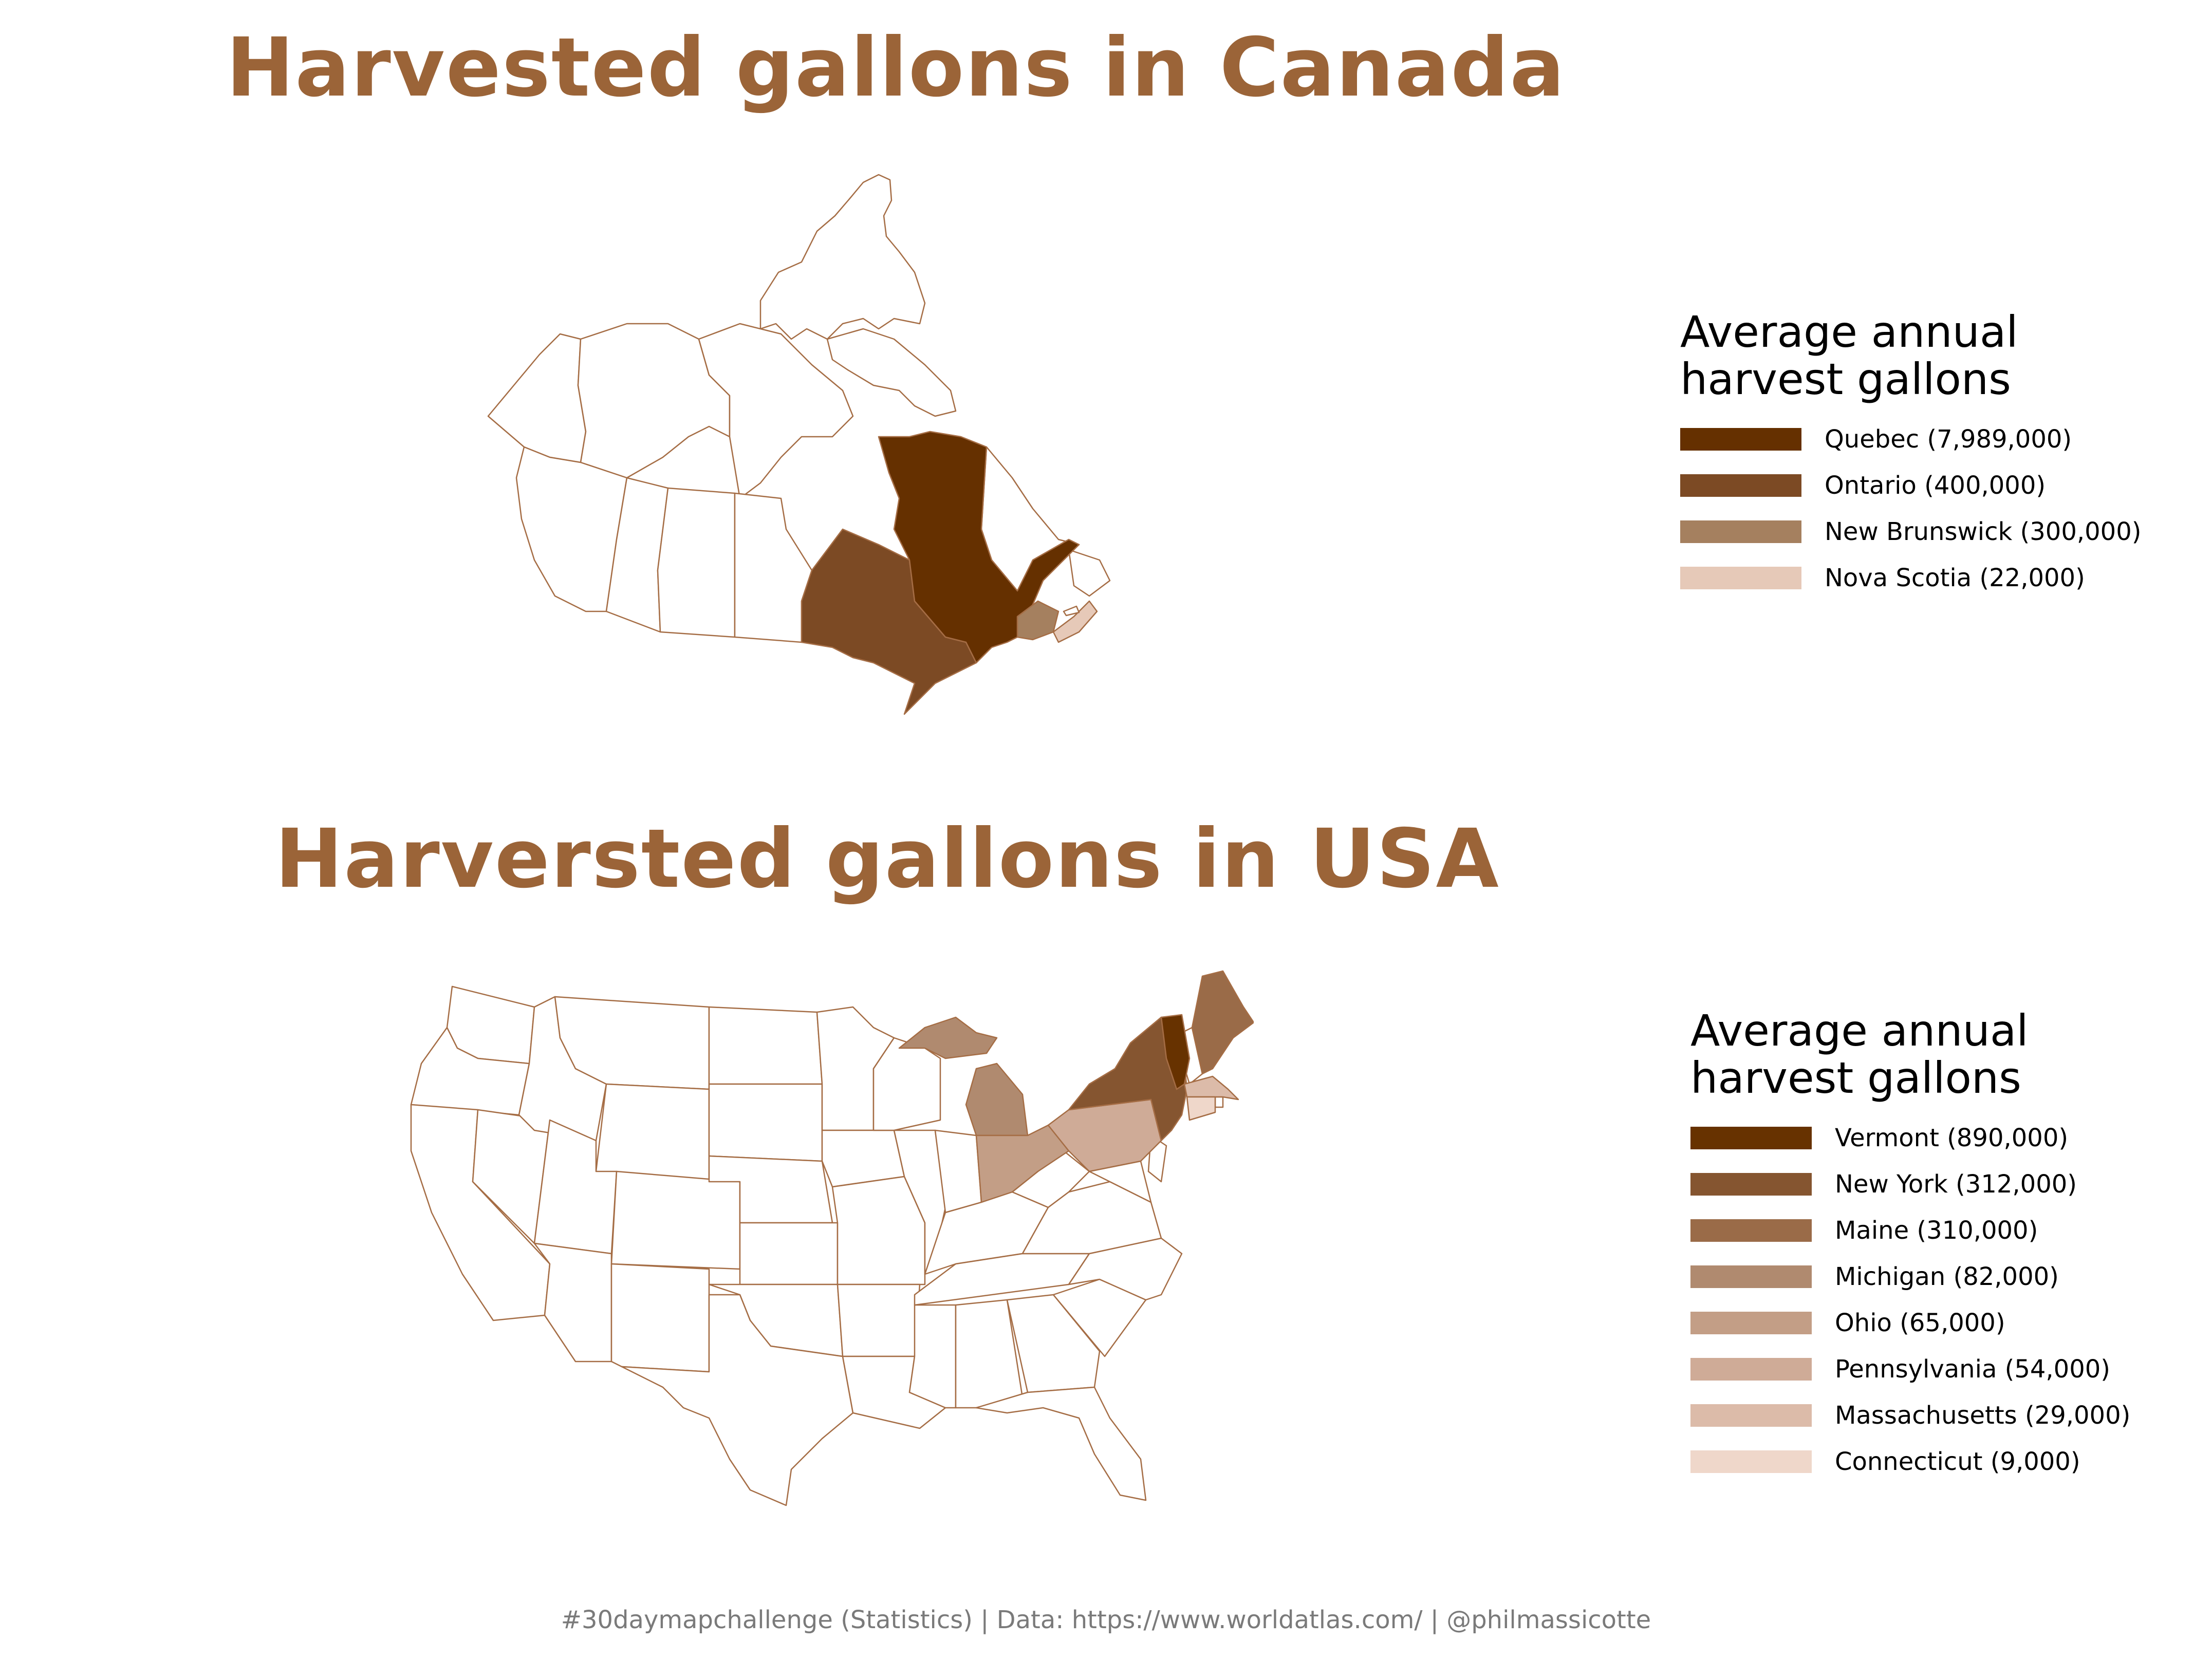 Image resolution: width=2212 pixels, height=1659 pixels. What do you see at coordinates (1920, 1323) in the screenshot?
I see `legend-label: Ohio (65,000)` at bounding box center [1920, 1323].